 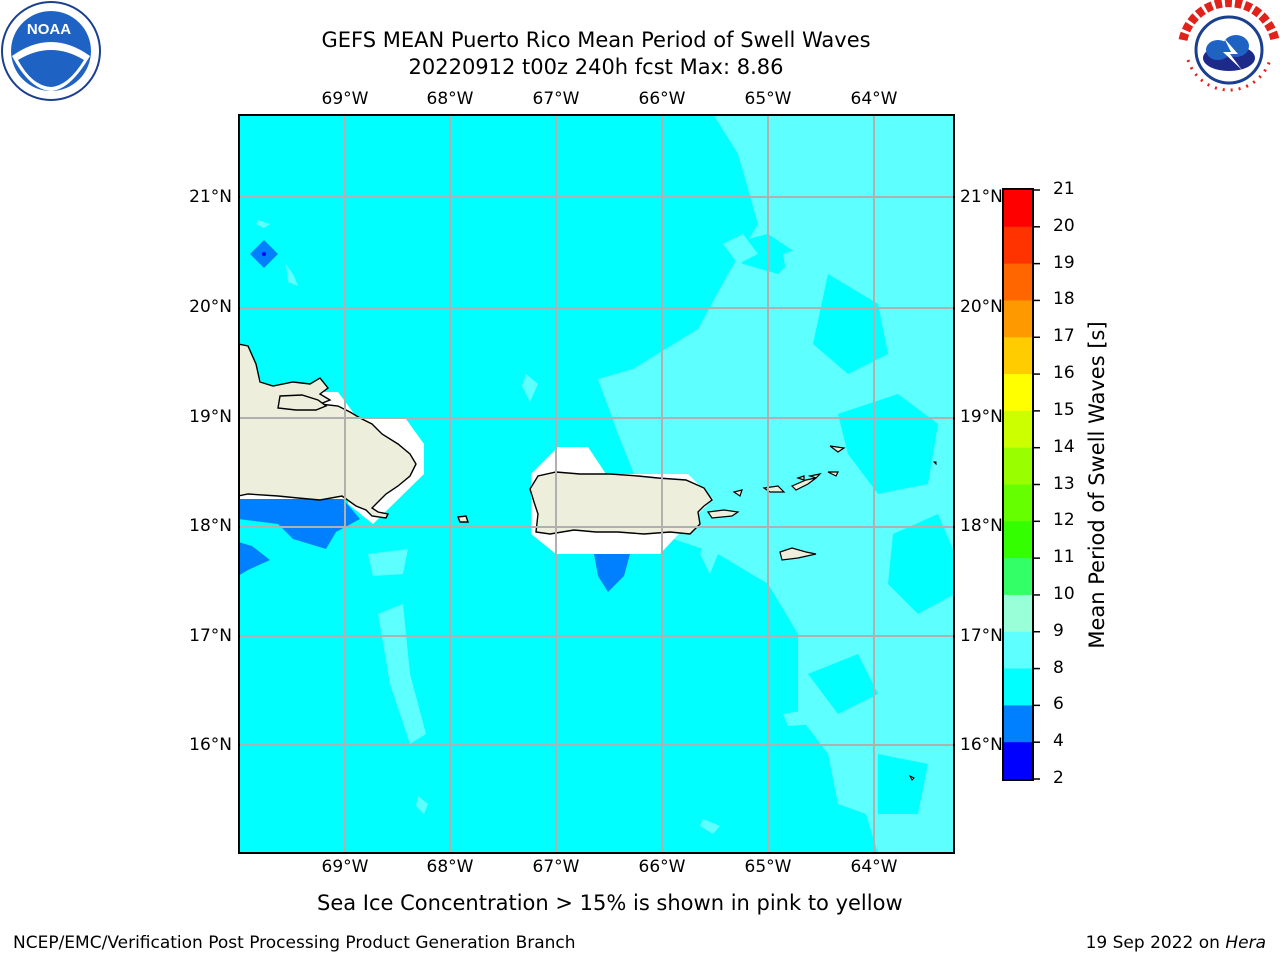 I want to click on colorbar-tick-label: 9, so click(x=1058, y=630).